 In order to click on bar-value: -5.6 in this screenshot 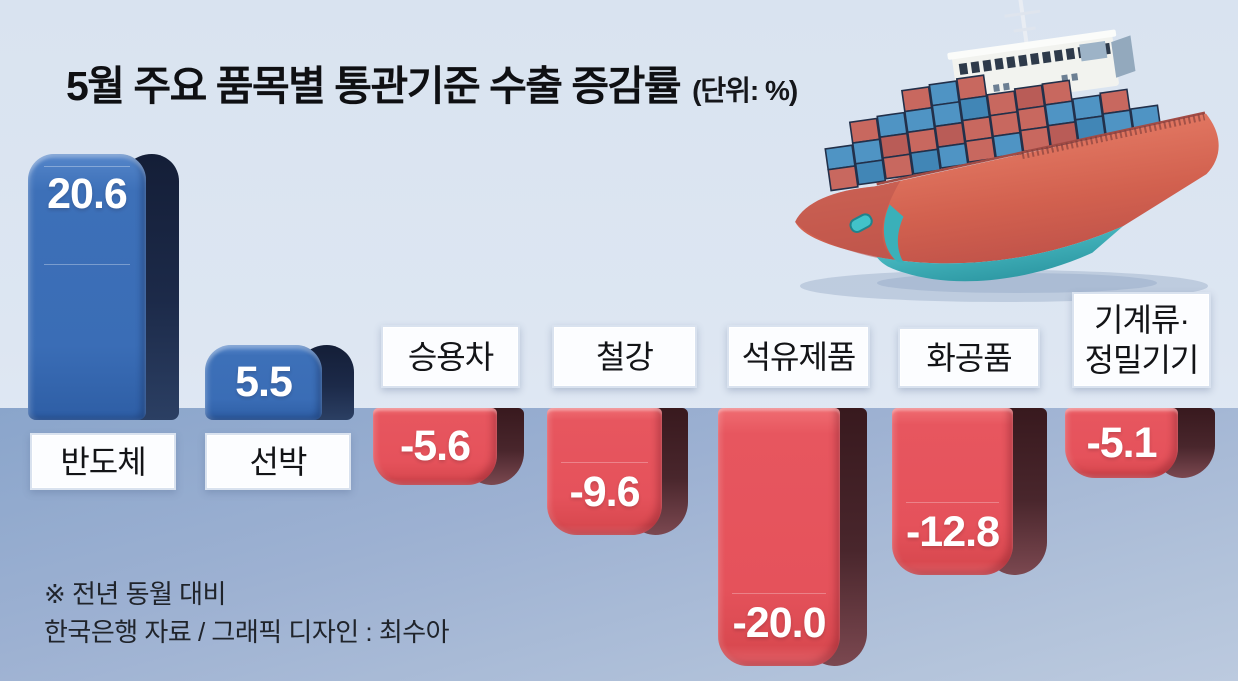, I will do `click(435, 446)`.